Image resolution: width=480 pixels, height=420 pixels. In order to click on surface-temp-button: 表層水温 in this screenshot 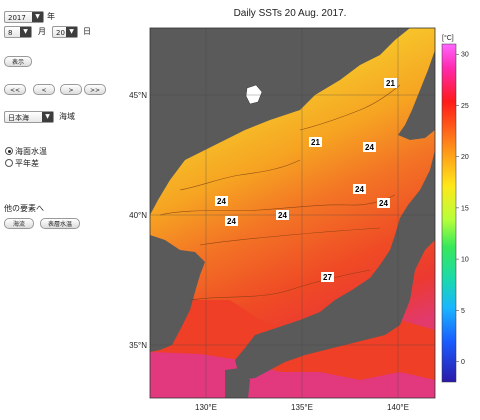, I will do `click(60, 223)`.